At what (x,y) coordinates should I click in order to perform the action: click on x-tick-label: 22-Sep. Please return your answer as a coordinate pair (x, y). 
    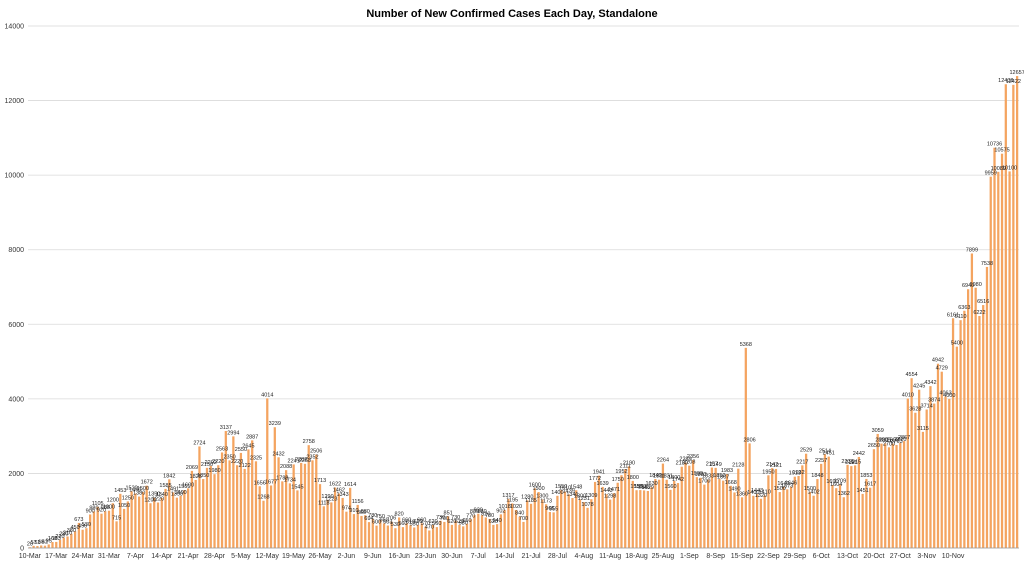
    Looking at the image, I should click on (768, 556).